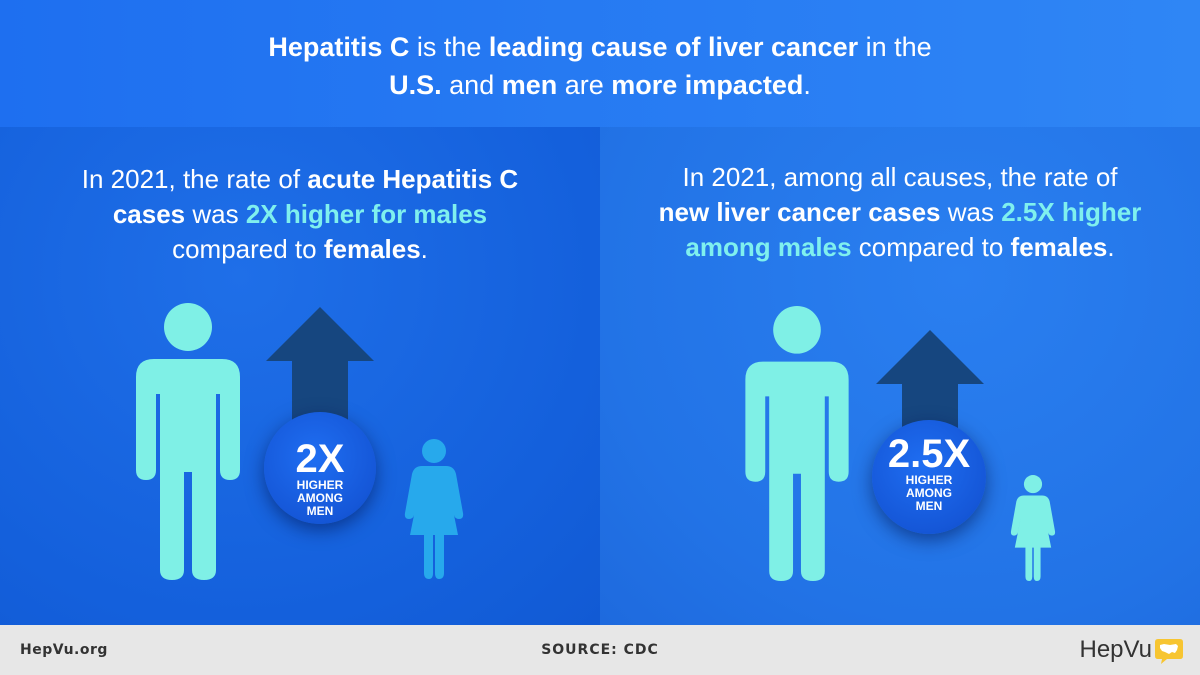  Describe the element at coordinates (768, 247) in the screenshot. I see `statement-highlight: among males` at that location.